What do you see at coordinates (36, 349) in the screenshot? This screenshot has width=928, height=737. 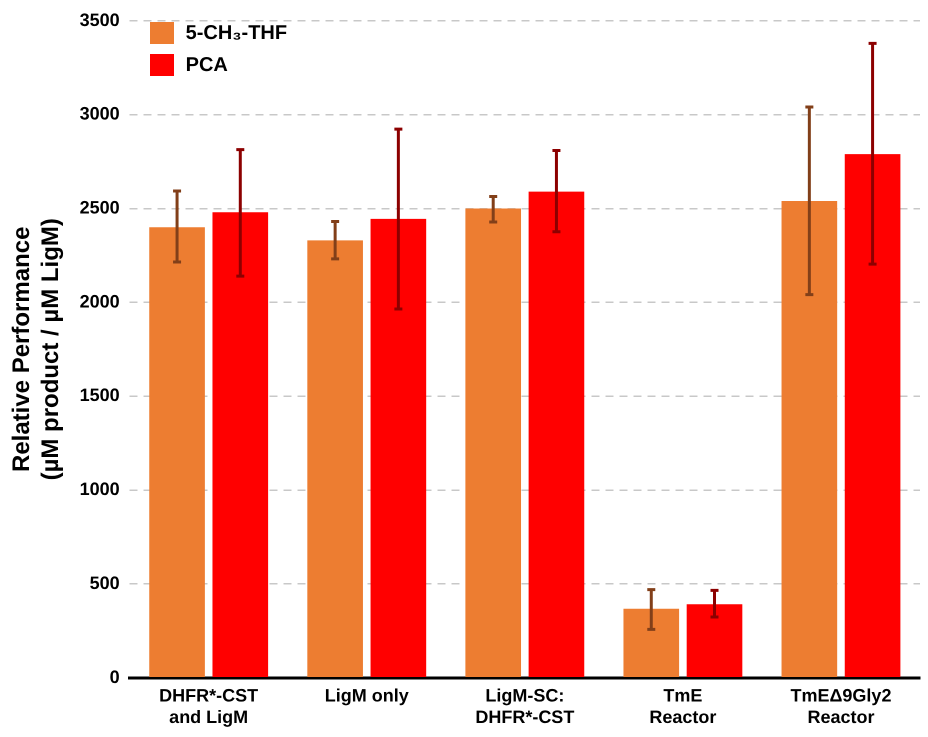 I see `y-axis-title: Relative Performance (µM product / µM LigM)` at bounding box center [36, 349].